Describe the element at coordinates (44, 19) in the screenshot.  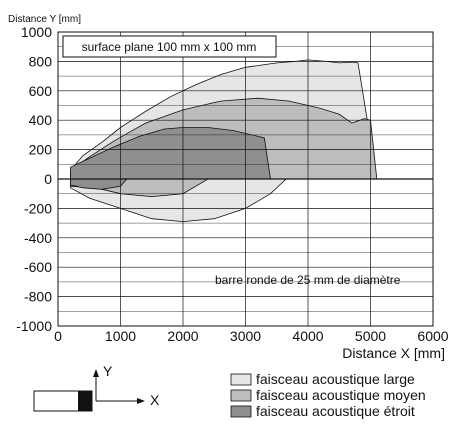
I see `y-axis-title: Distance Y [mm]` at that location.